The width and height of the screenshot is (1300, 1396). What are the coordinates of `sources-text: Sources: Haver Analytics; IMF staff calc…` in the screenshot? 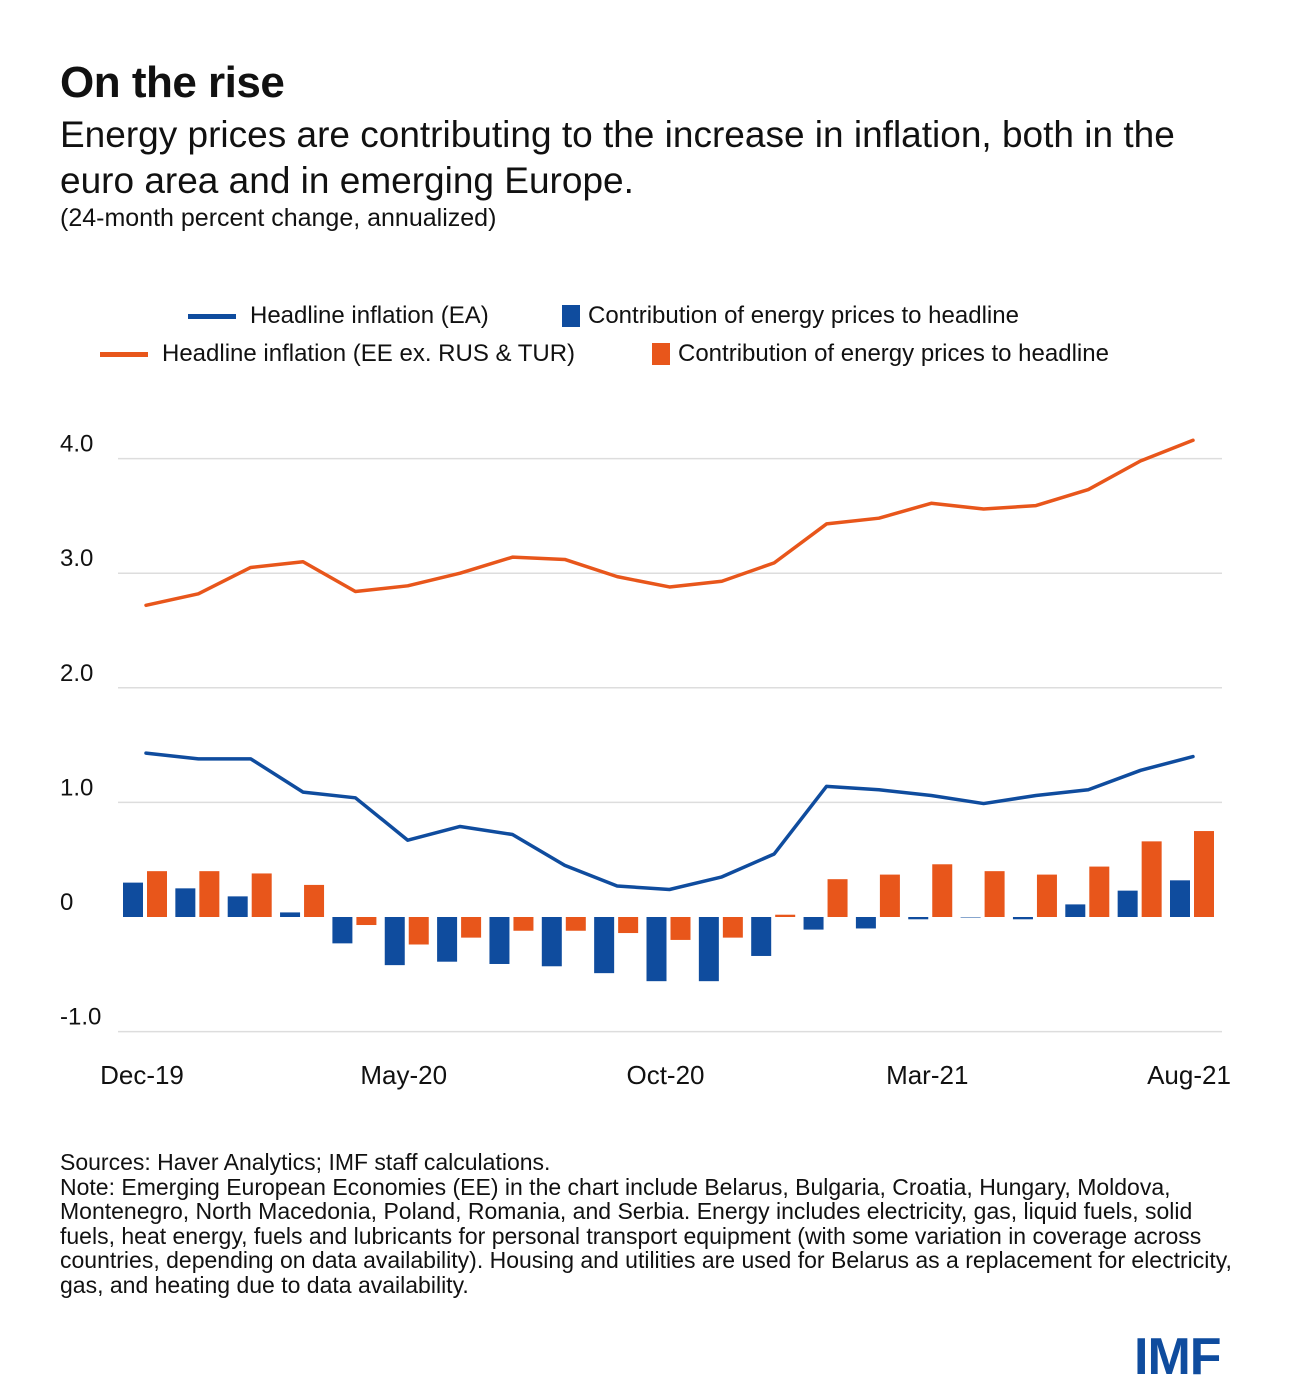 It's located at (305, 1162).